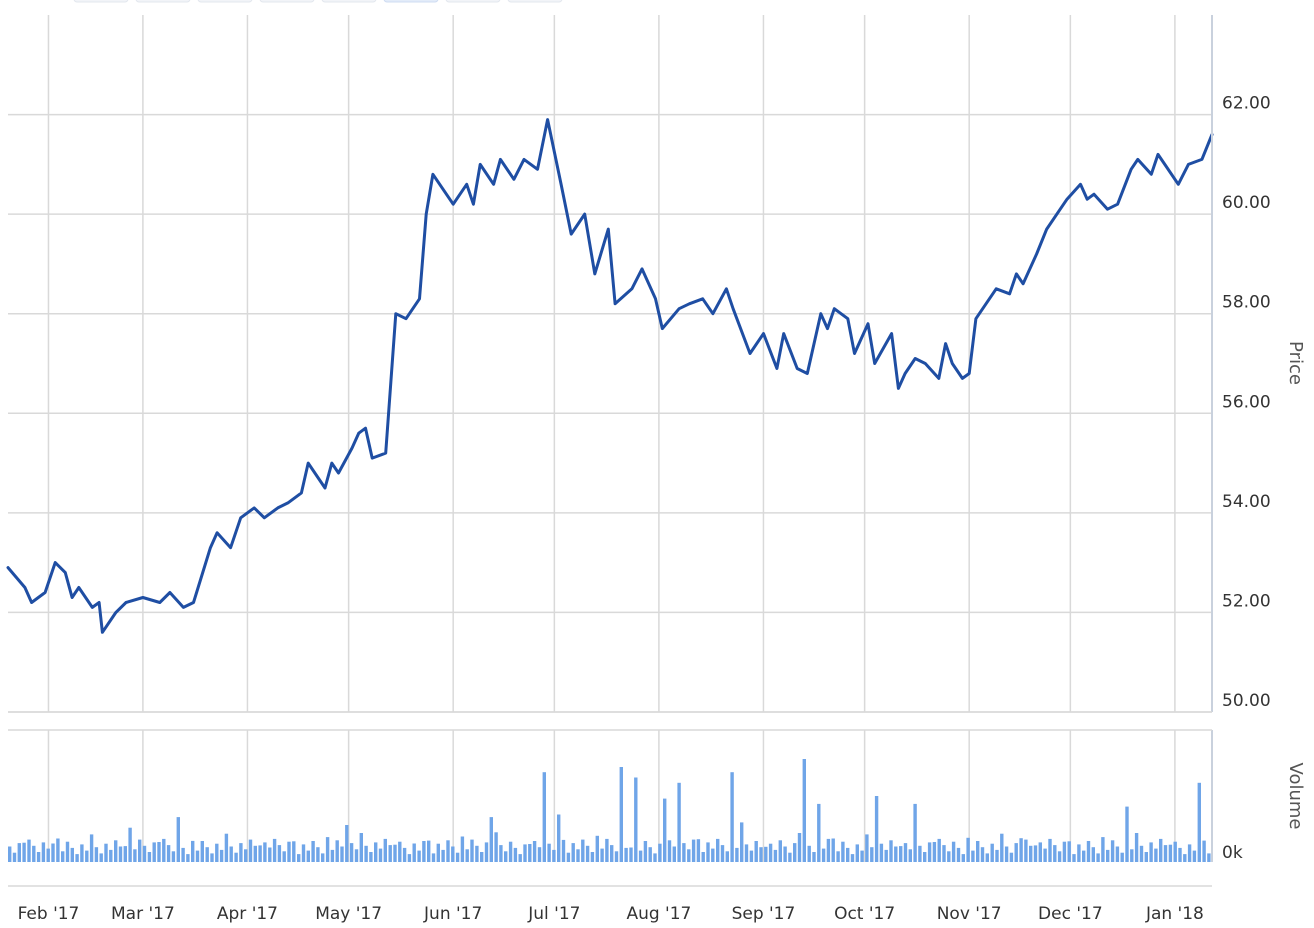  Describe the element at coordinates (609, 810) in the screenshot. I see `volume-bars` at that location.